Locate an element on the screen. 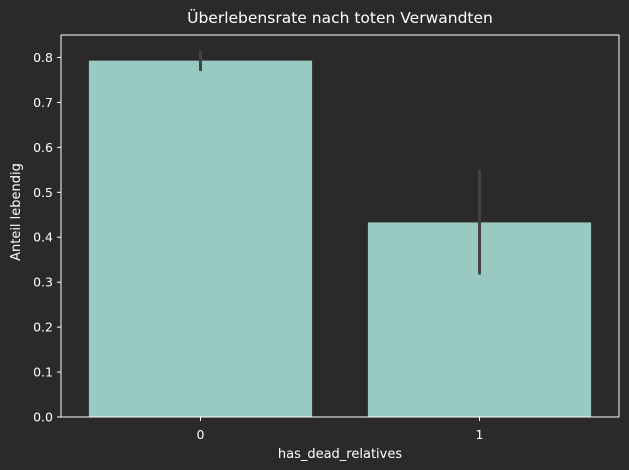  y-tick-label: 0.5 is located at coordinates (43, 192).